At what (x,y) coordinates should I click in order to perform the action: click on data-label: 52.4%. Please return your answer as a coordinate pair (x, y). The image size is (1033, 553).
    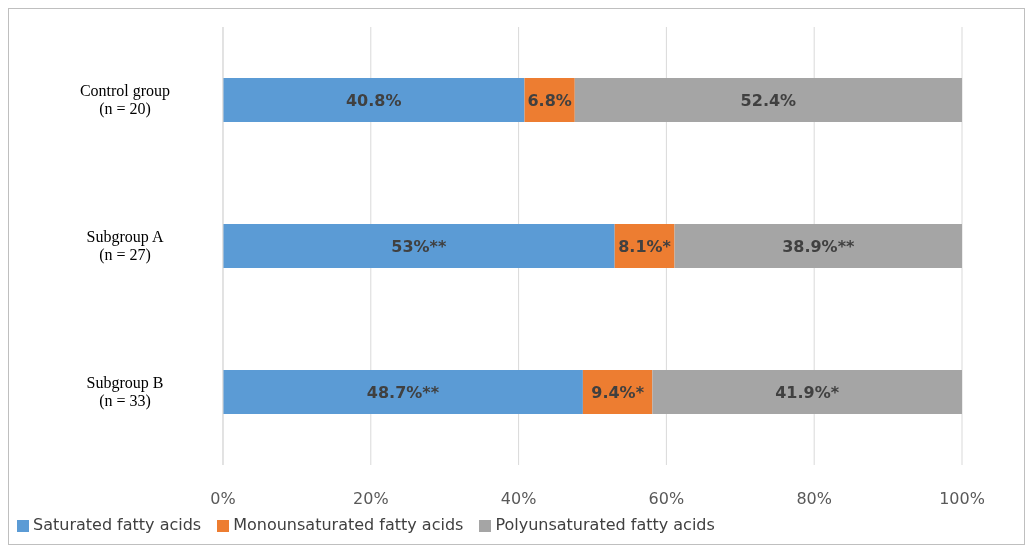
    Looking at the image, I should click on (768, 101).